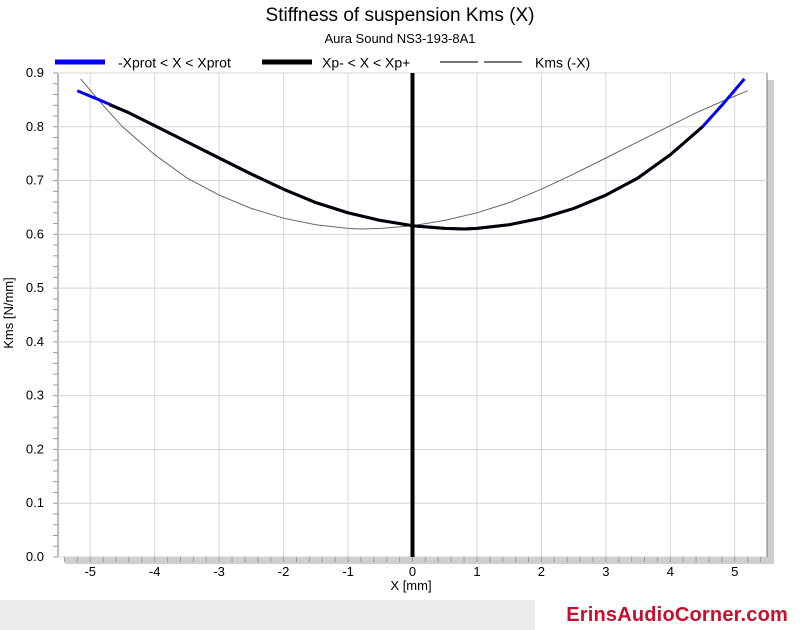 This screenshot has height=630, width=800. What do you see at coordinates (155, 571) in the screenshot?
I see `x-tick-label: -4` at bounding box center [155, 571].